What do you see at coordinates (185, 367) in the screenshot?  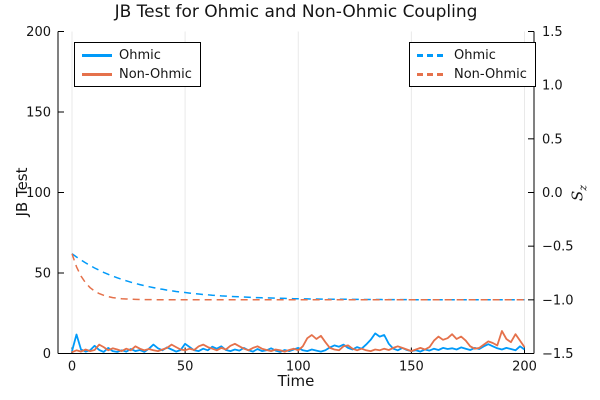 I see `x-tick-label: 50` at bounding box center [185, 367].